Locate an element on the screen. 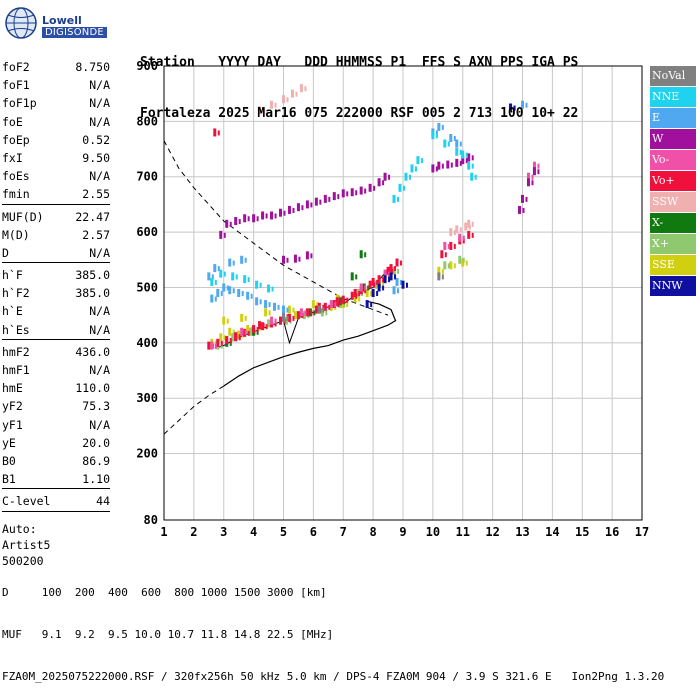 This screenshot has height=698, width=700. x-tick-label: 3 is located at coordinates (223, 532).